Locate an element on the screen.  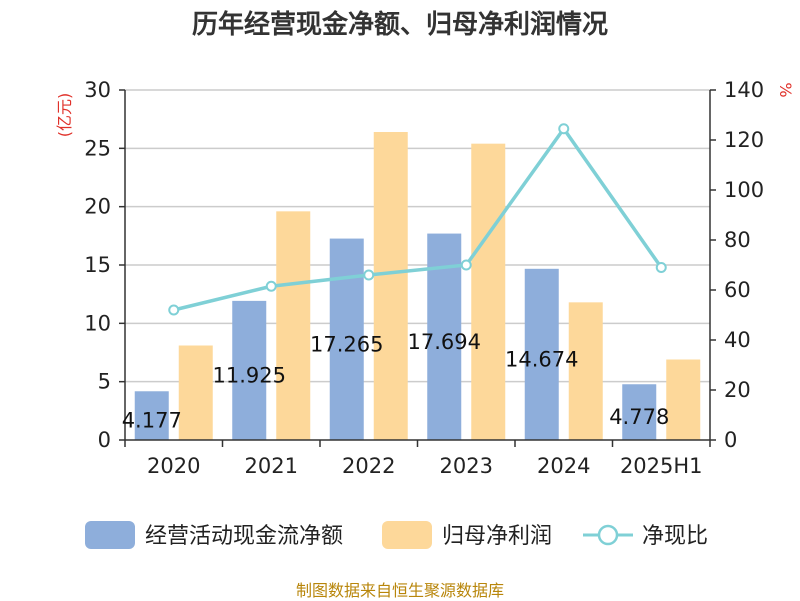
y-right-tick-label: 100 is located at coordinates (744, 190).